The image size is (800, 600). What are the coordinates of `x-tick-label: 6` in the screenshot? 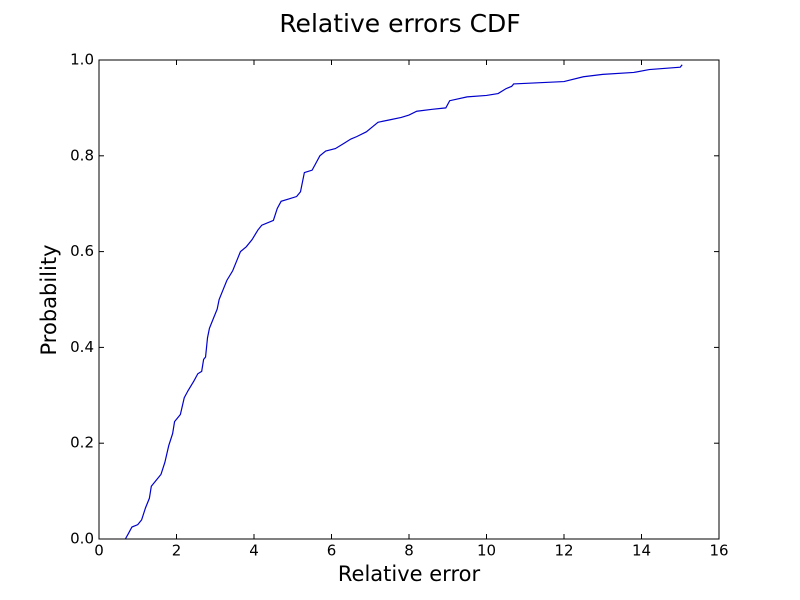 It's located at (332, 551).